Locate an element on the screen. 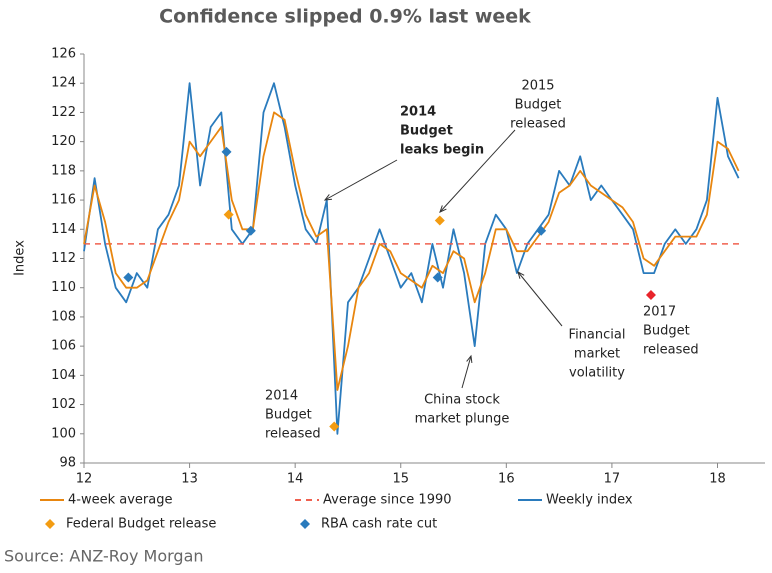 The image size is (772, 573). legend-label: Average since 1990 is located at coordinates (387, 500).